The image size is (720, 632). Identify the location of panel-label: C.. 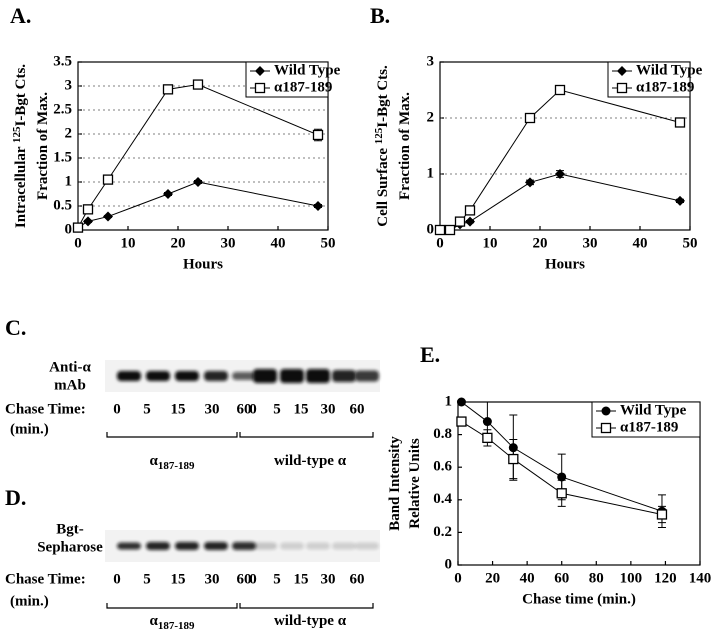
(15, 327).